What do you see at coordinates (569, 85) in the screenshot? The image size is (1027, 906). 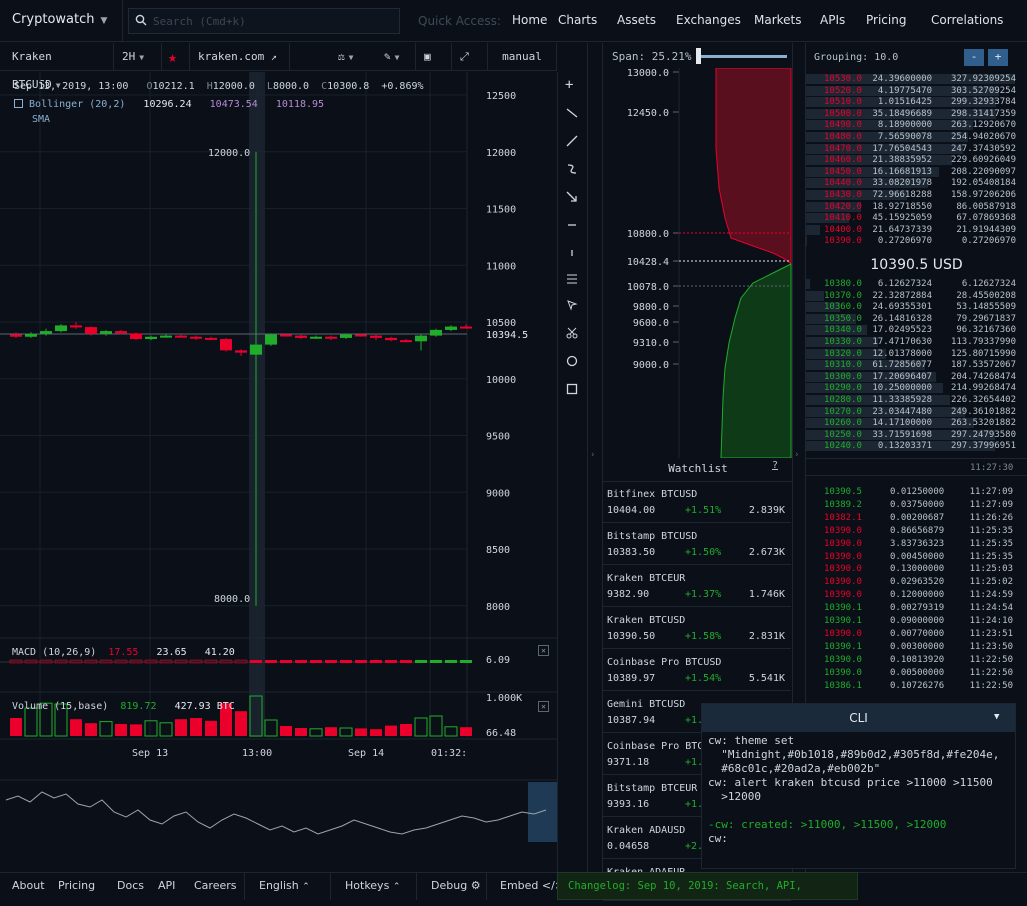 I see `crosshair-icon: +` at bounding box center [569, 85].